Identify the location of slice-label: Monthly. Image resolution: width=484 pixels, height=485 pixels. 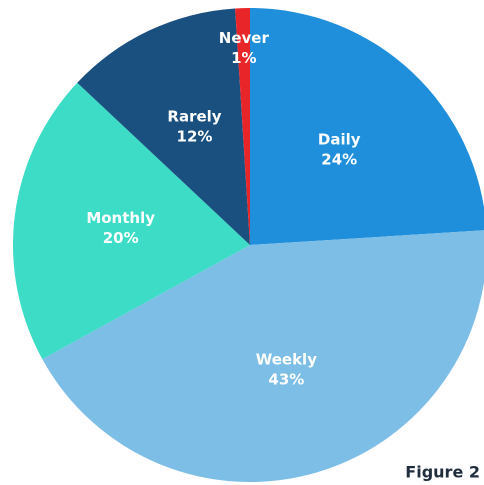
(120, 218).